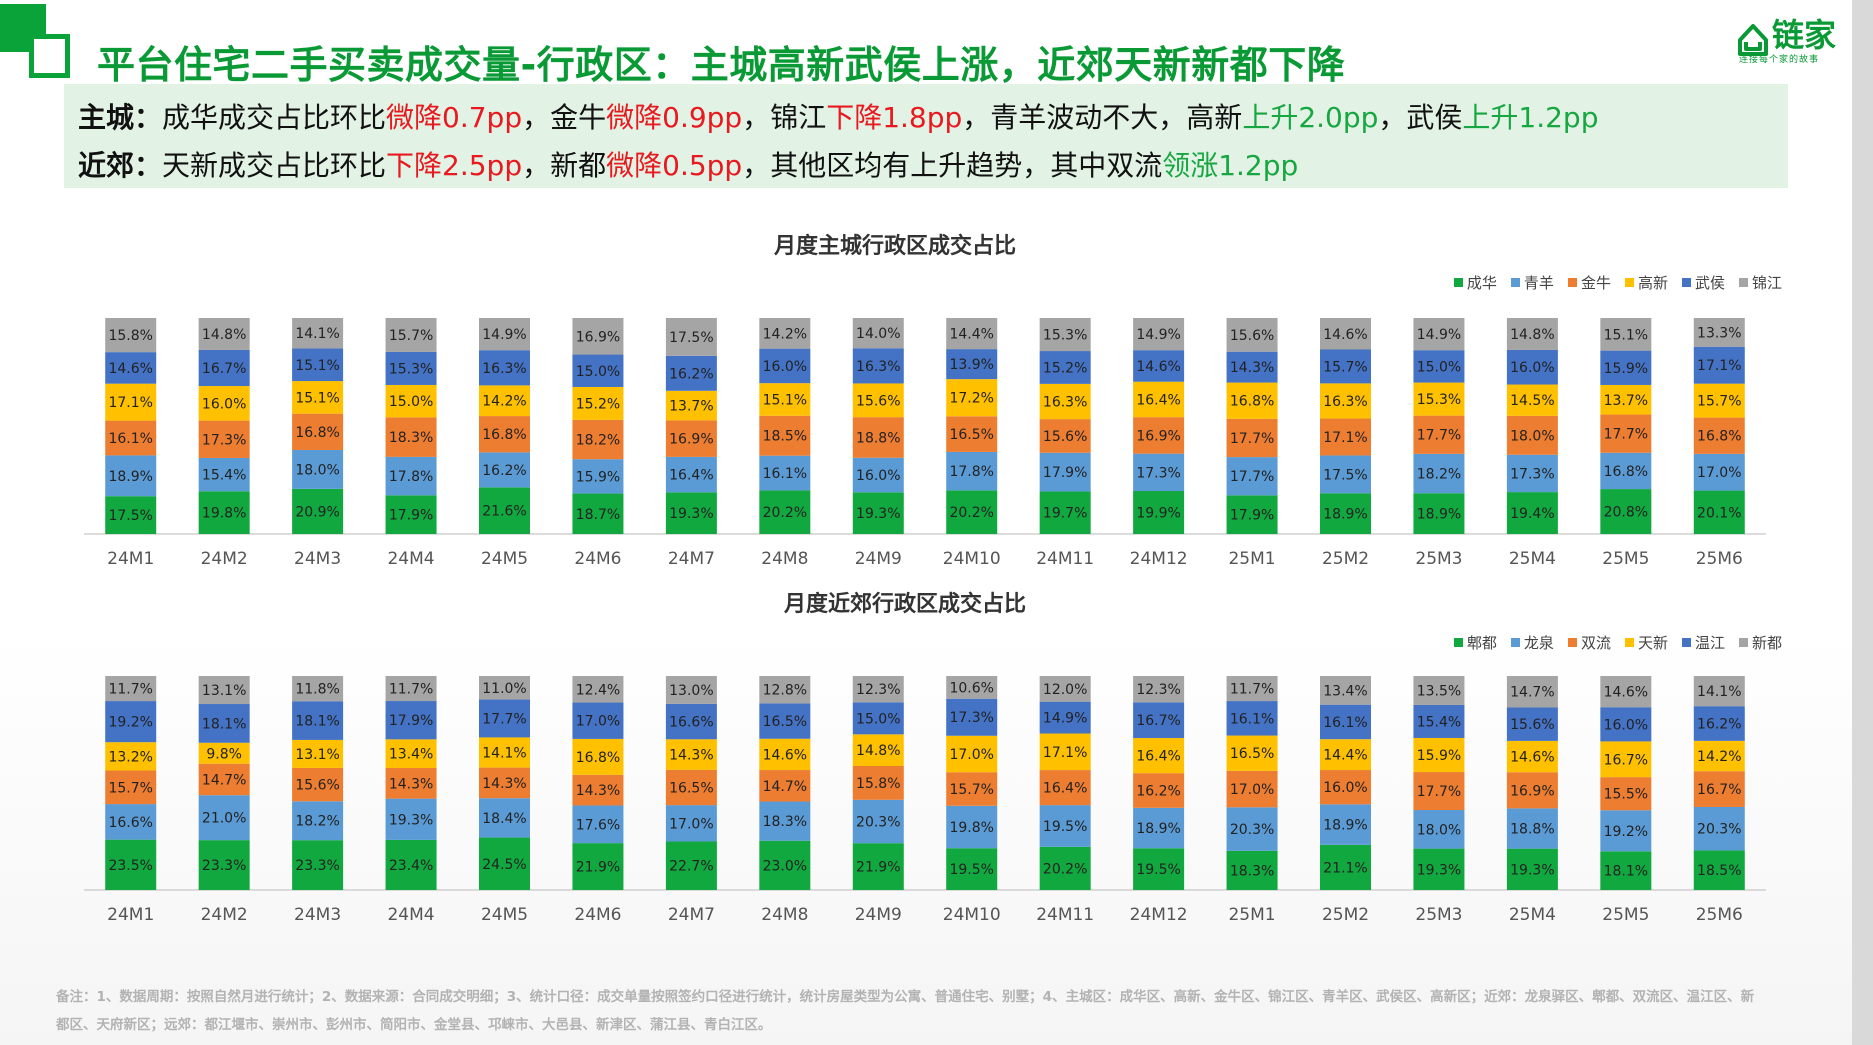  I want to click on data-label: 16.0%, so click(1532, 368).